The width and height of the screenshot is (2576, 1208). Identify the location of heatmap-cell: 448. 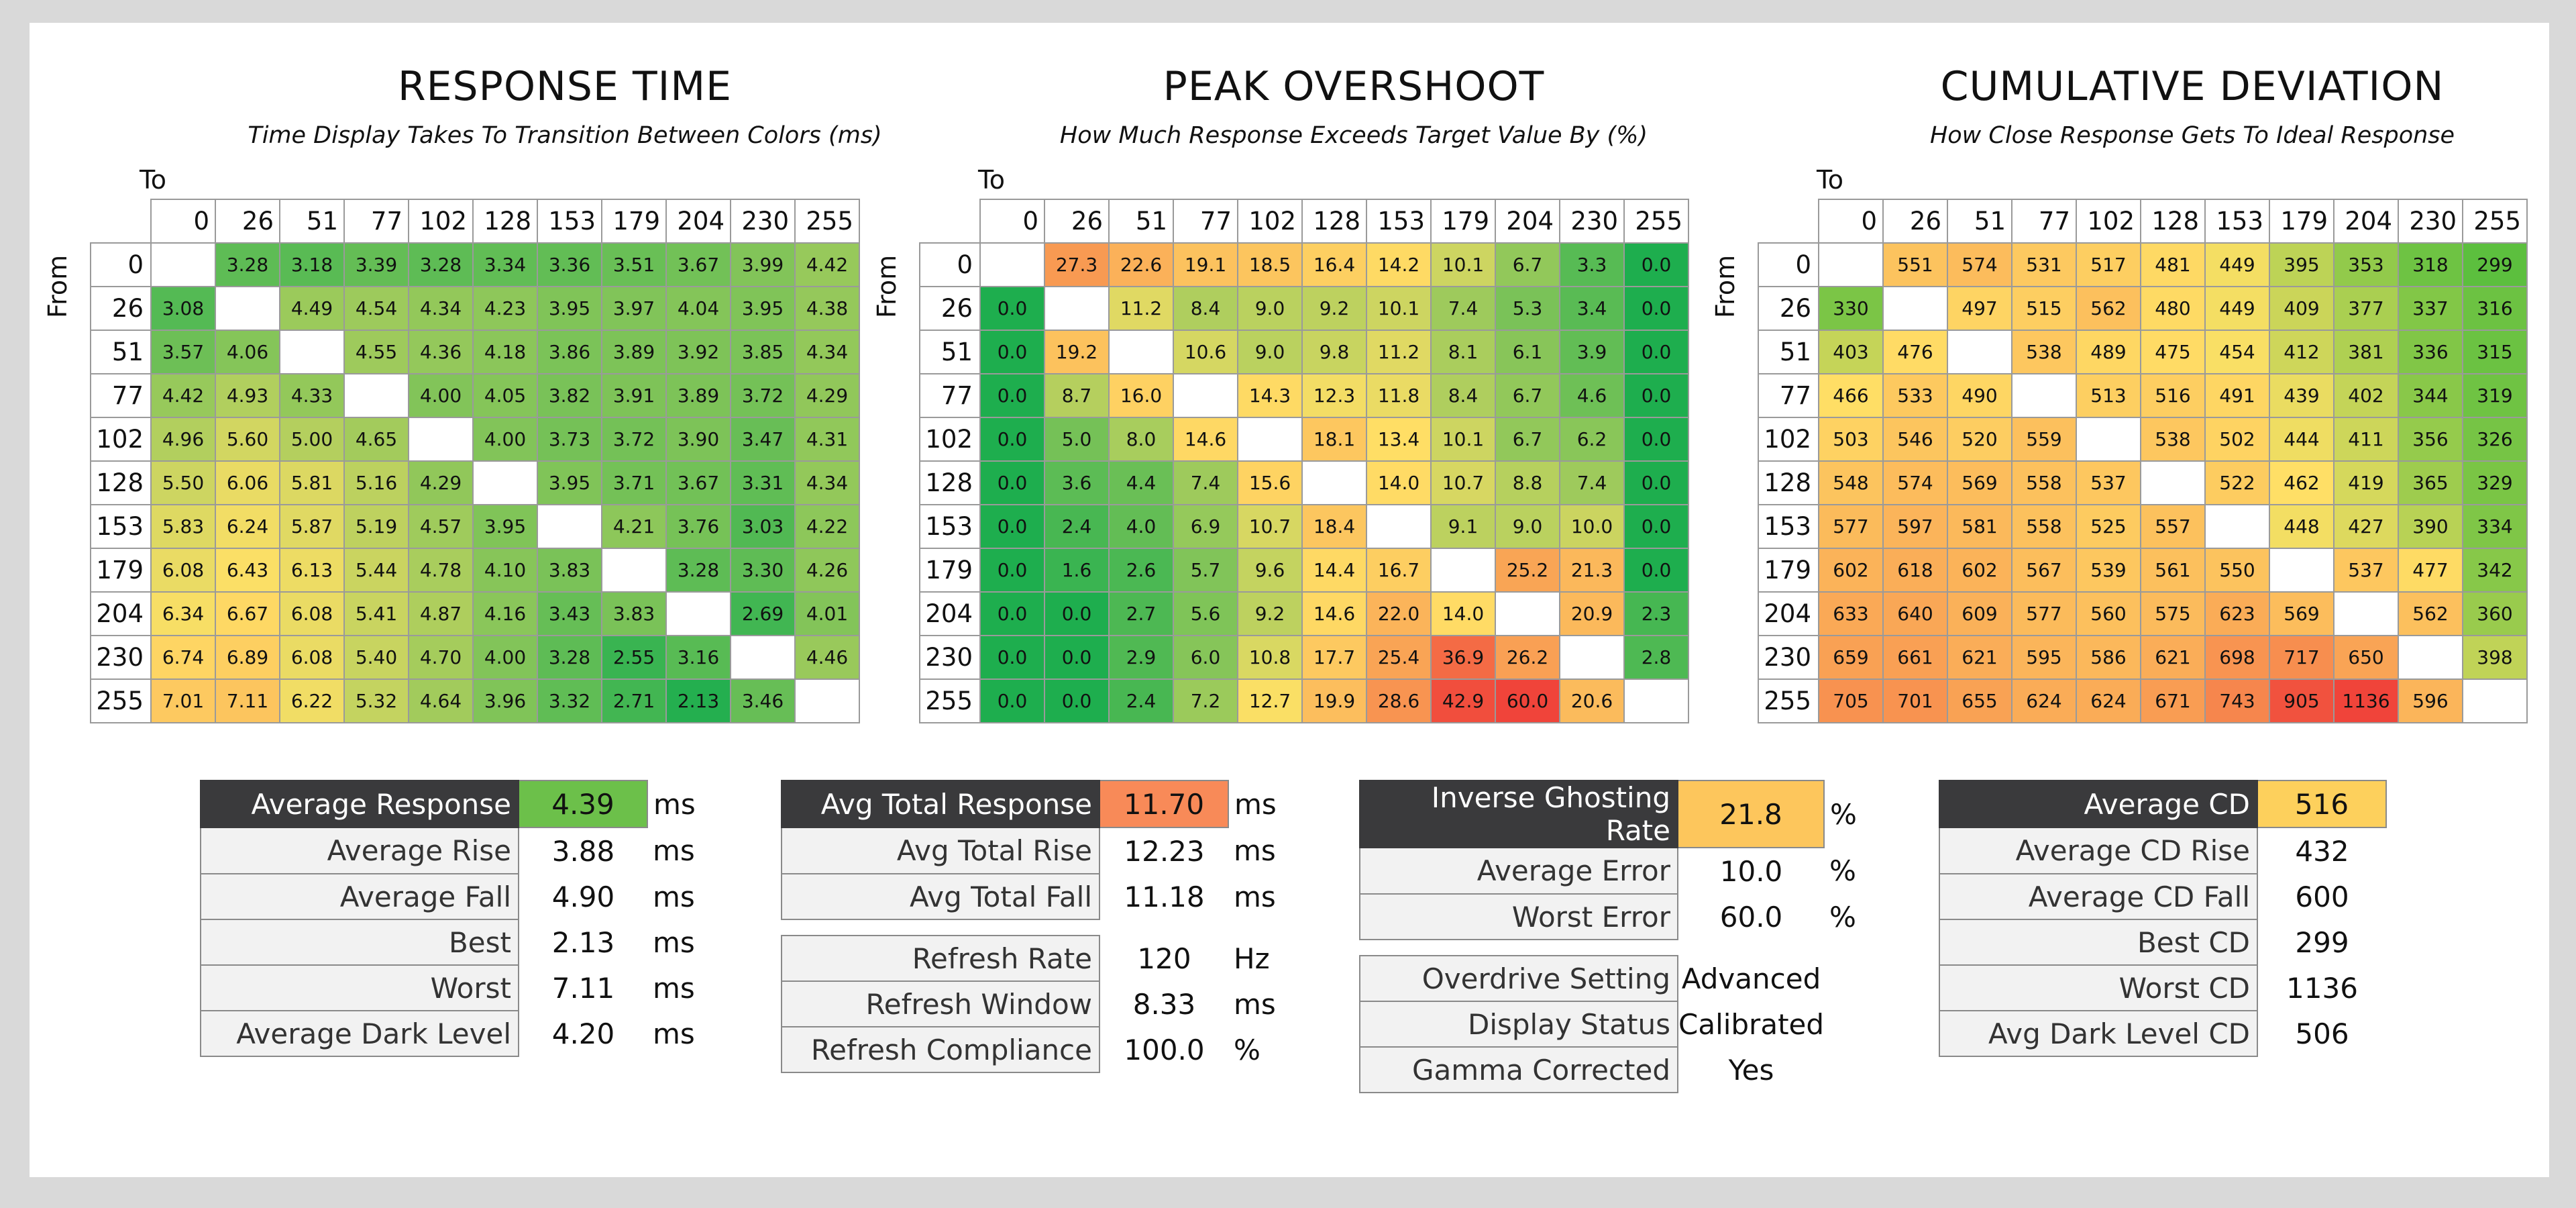
(2301, 526).